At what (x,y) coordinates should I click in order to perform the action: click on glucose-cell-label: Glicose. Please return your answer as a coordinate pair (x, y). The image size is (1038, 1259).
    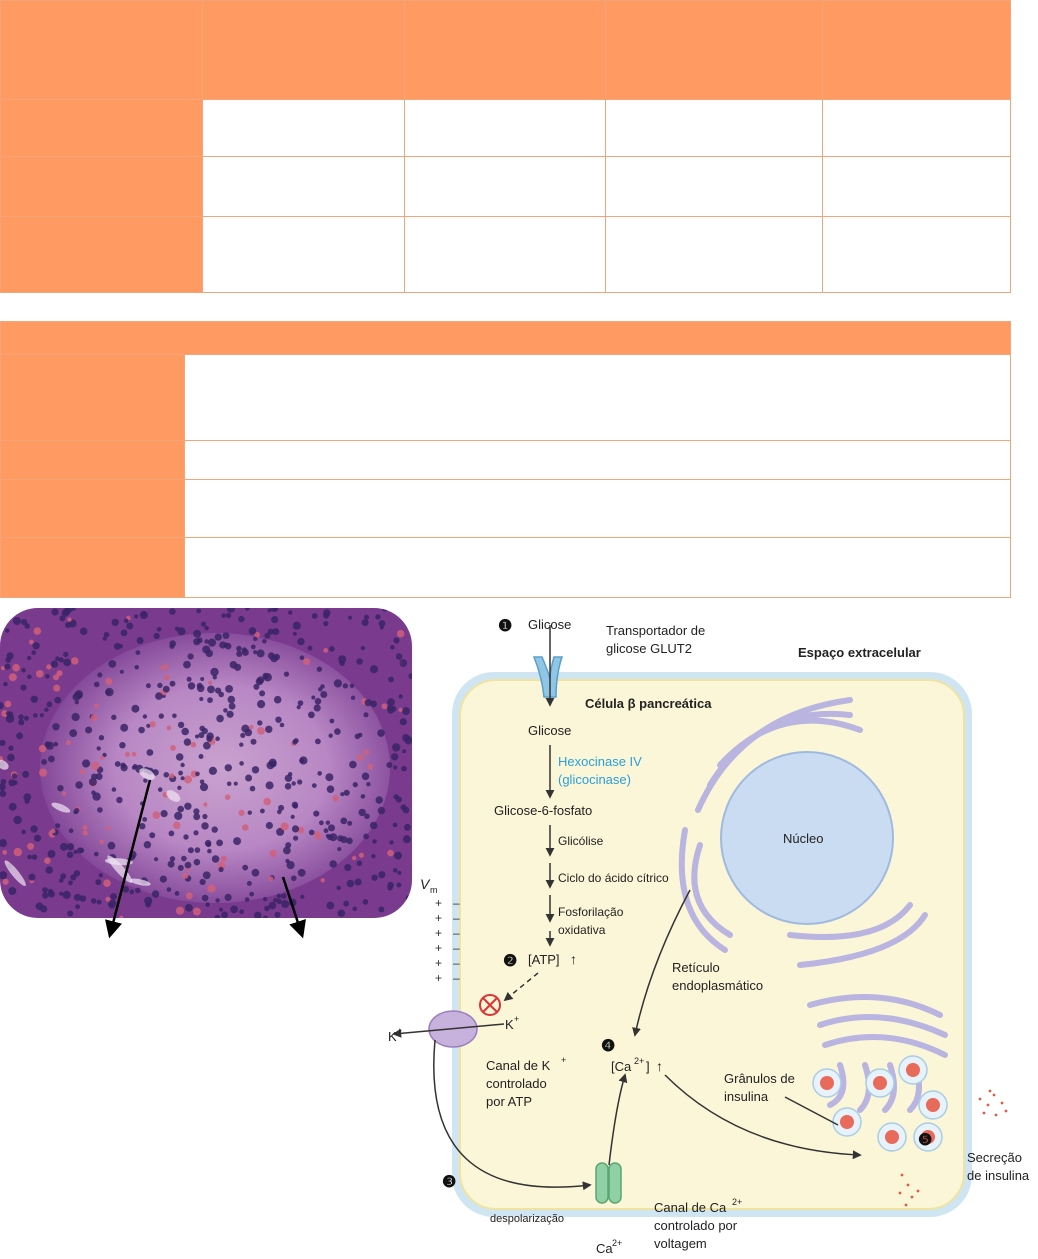
    Looking at the image, I should click on (549, 730).